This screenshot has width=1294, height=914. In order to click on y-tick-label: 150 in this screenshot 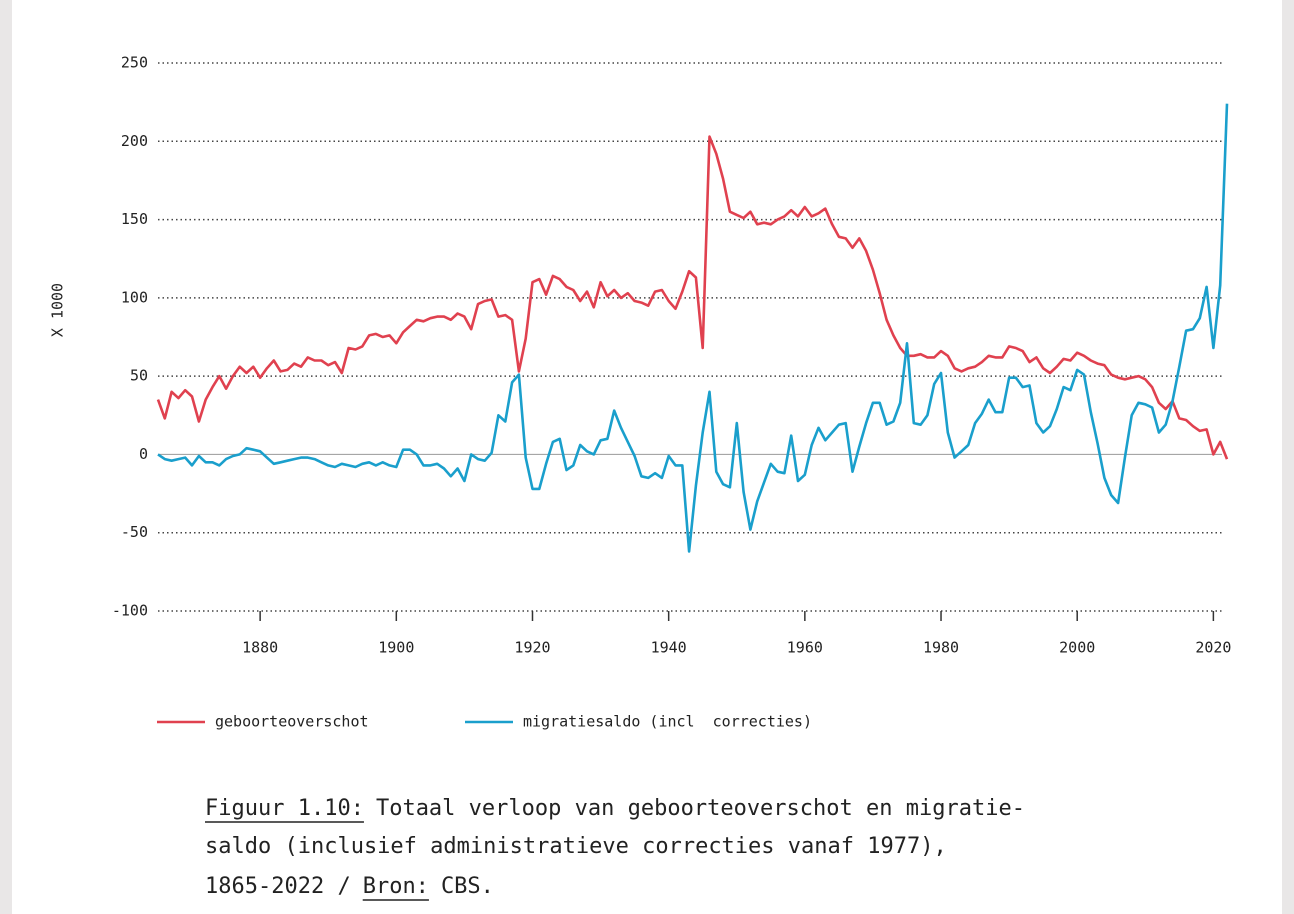, I will do `click(134, 219)`.